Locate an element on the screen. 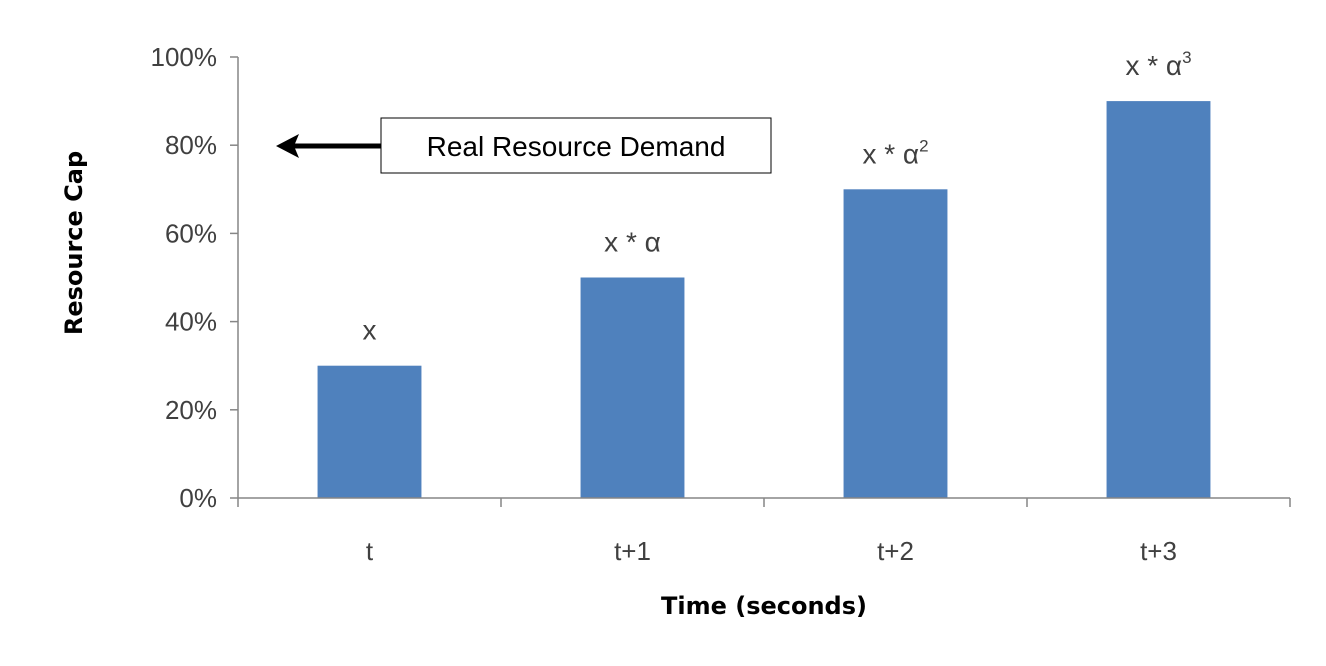 The width and height of the screenshot is (1326, 666). annotation: Real Resource Demand is located at coordinates (524, 145).